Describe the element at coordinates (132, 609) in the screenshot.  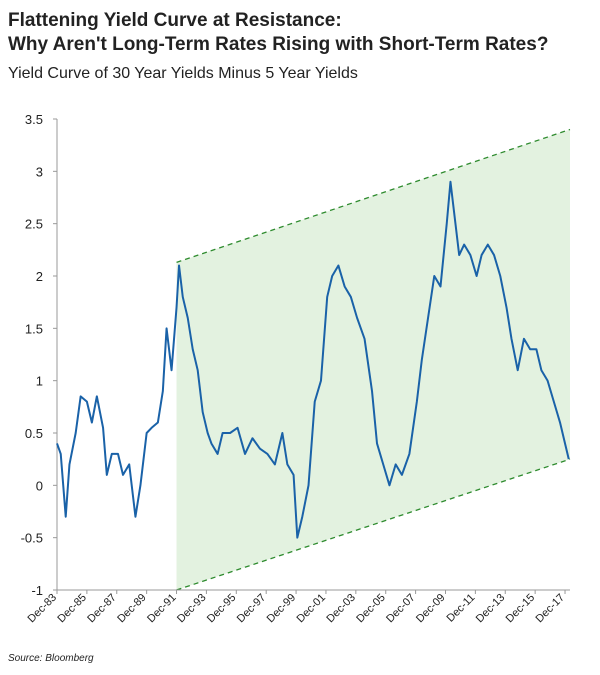
I see `x-tick-label: Dec-89` at that location.